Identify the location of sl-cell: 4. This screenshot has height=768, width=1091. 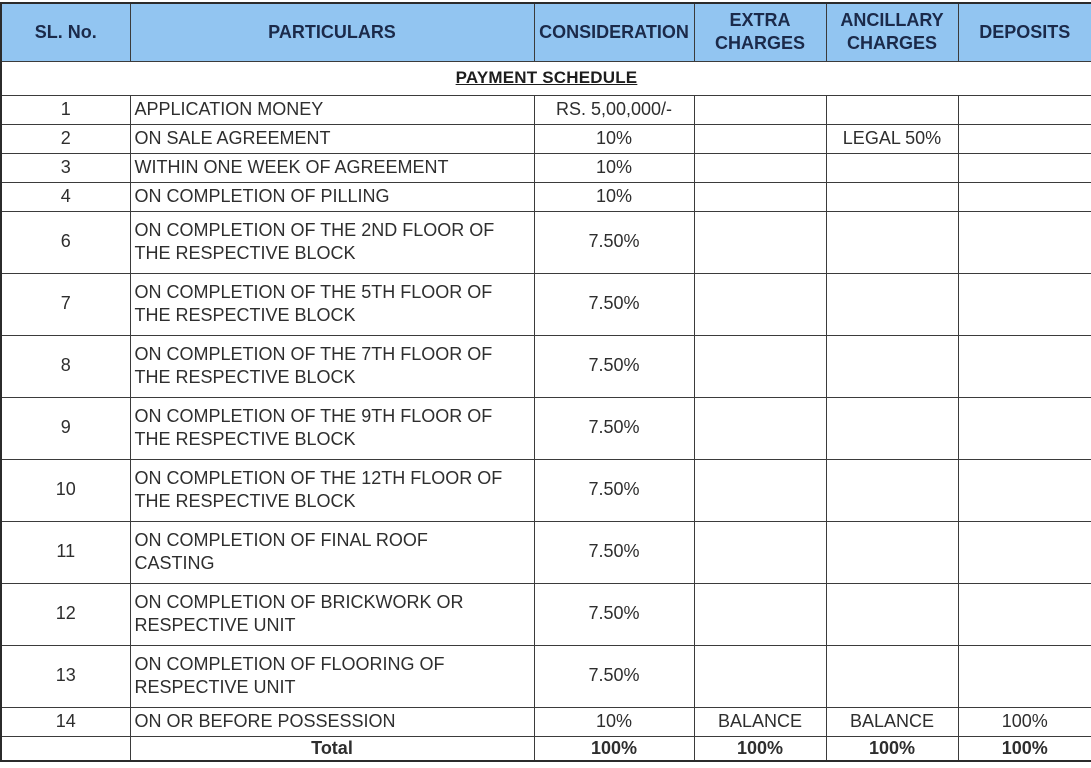
(65, 196).